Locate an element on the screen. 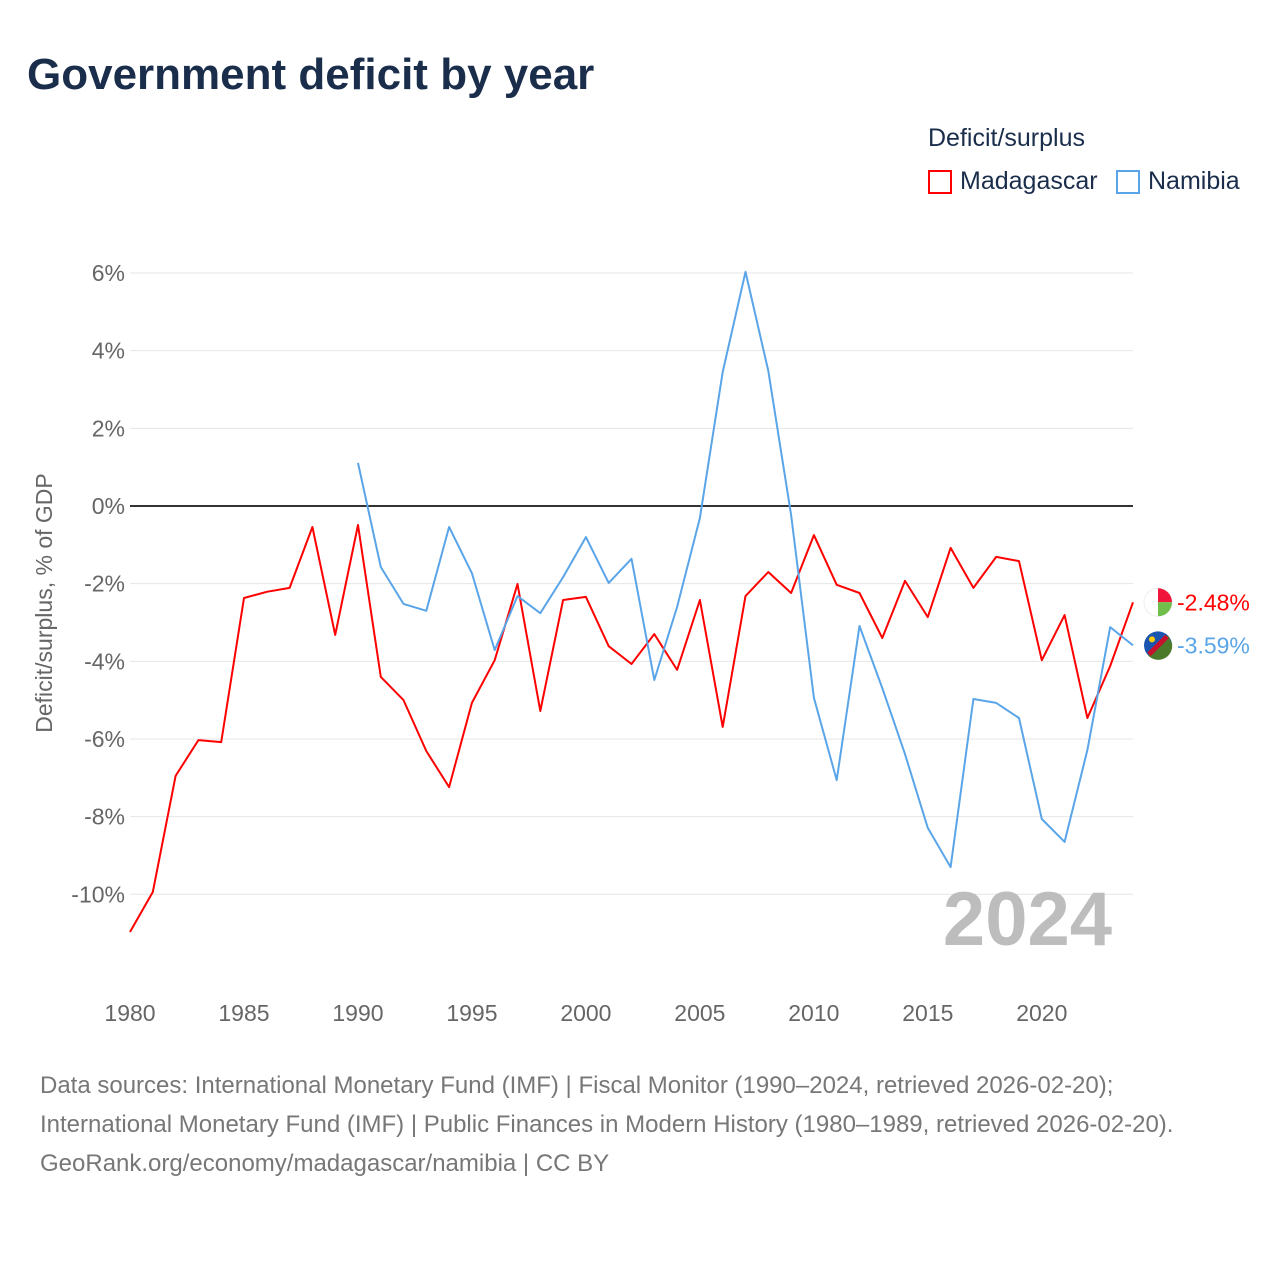 This screenshot has width=1280, height=1280. y-tick-label: -4% is located at coordinates (104, 661).